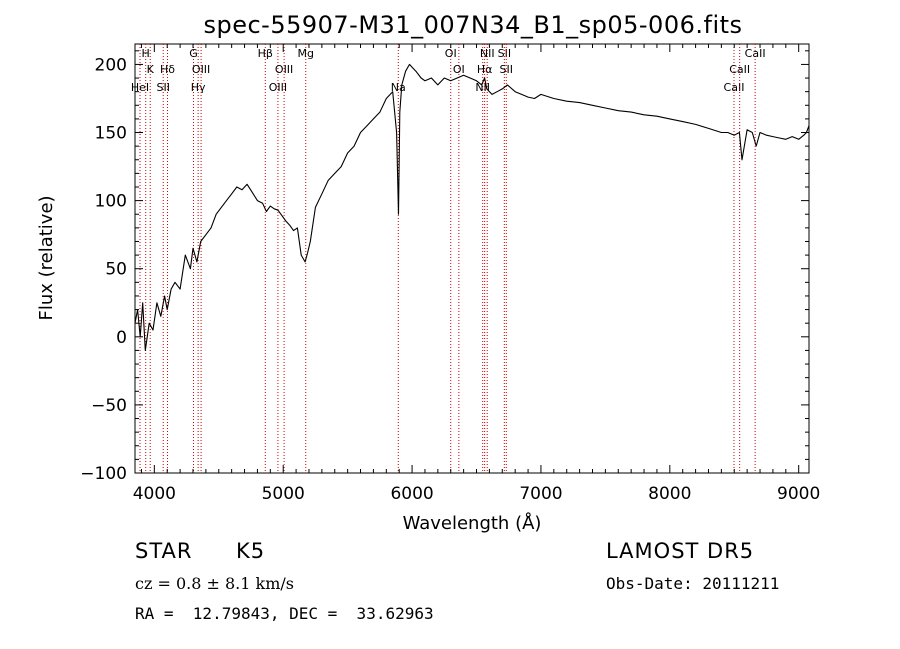  What do you see at coordinates (459, 69) in the screenshot?
I see `line-label-14: OI` at bounding box center [459, 69].